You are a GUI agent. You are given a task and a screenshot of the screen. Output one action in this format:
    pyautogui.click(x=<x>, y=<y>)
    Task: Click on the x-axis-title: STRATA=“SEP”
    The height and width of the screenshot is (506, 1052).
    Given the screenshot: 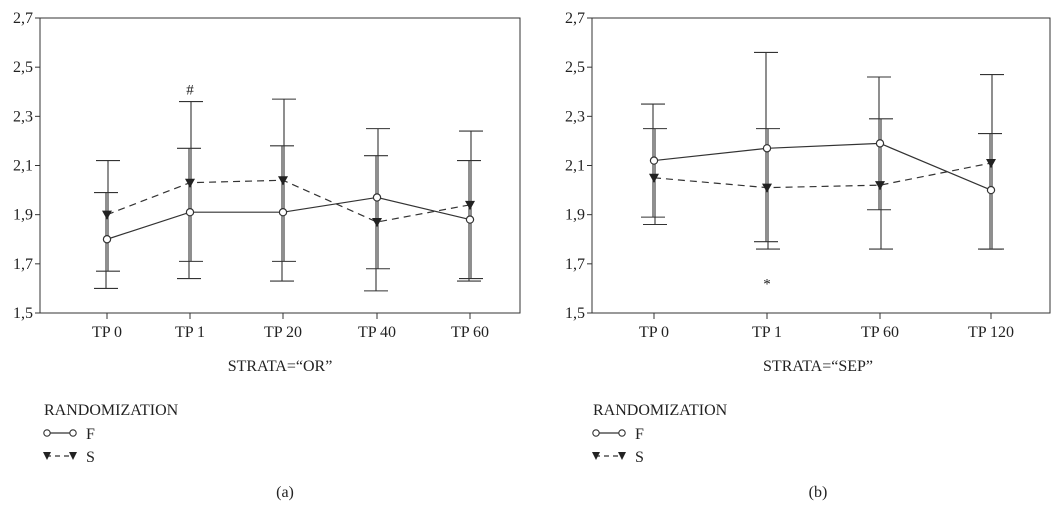 What is the action you would take?
    pyautogui.click(x=818, y=366)
    